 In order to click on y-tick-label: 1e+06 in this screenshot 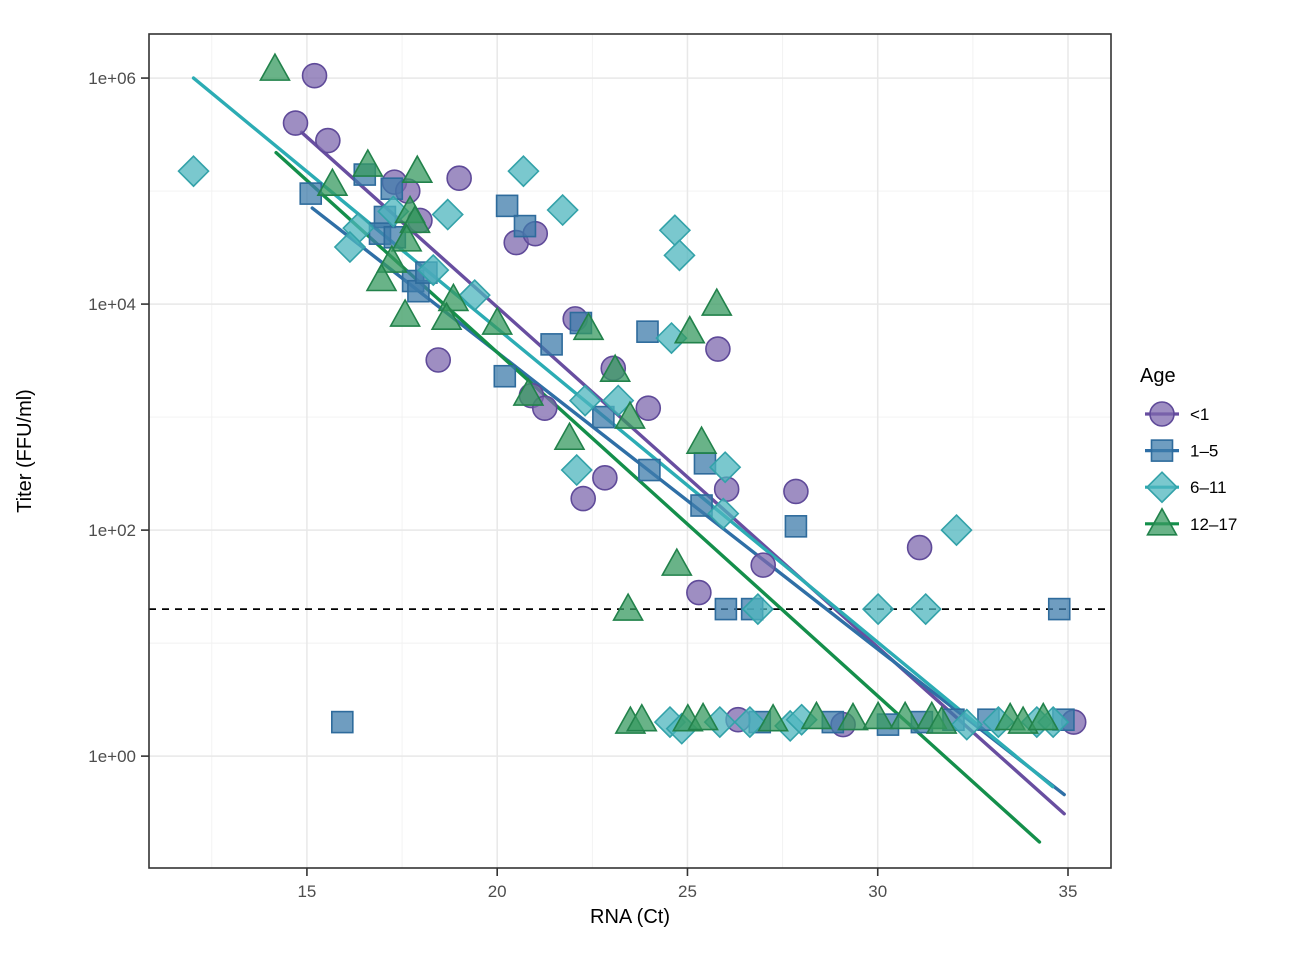, I will do `click(112, 78)`.